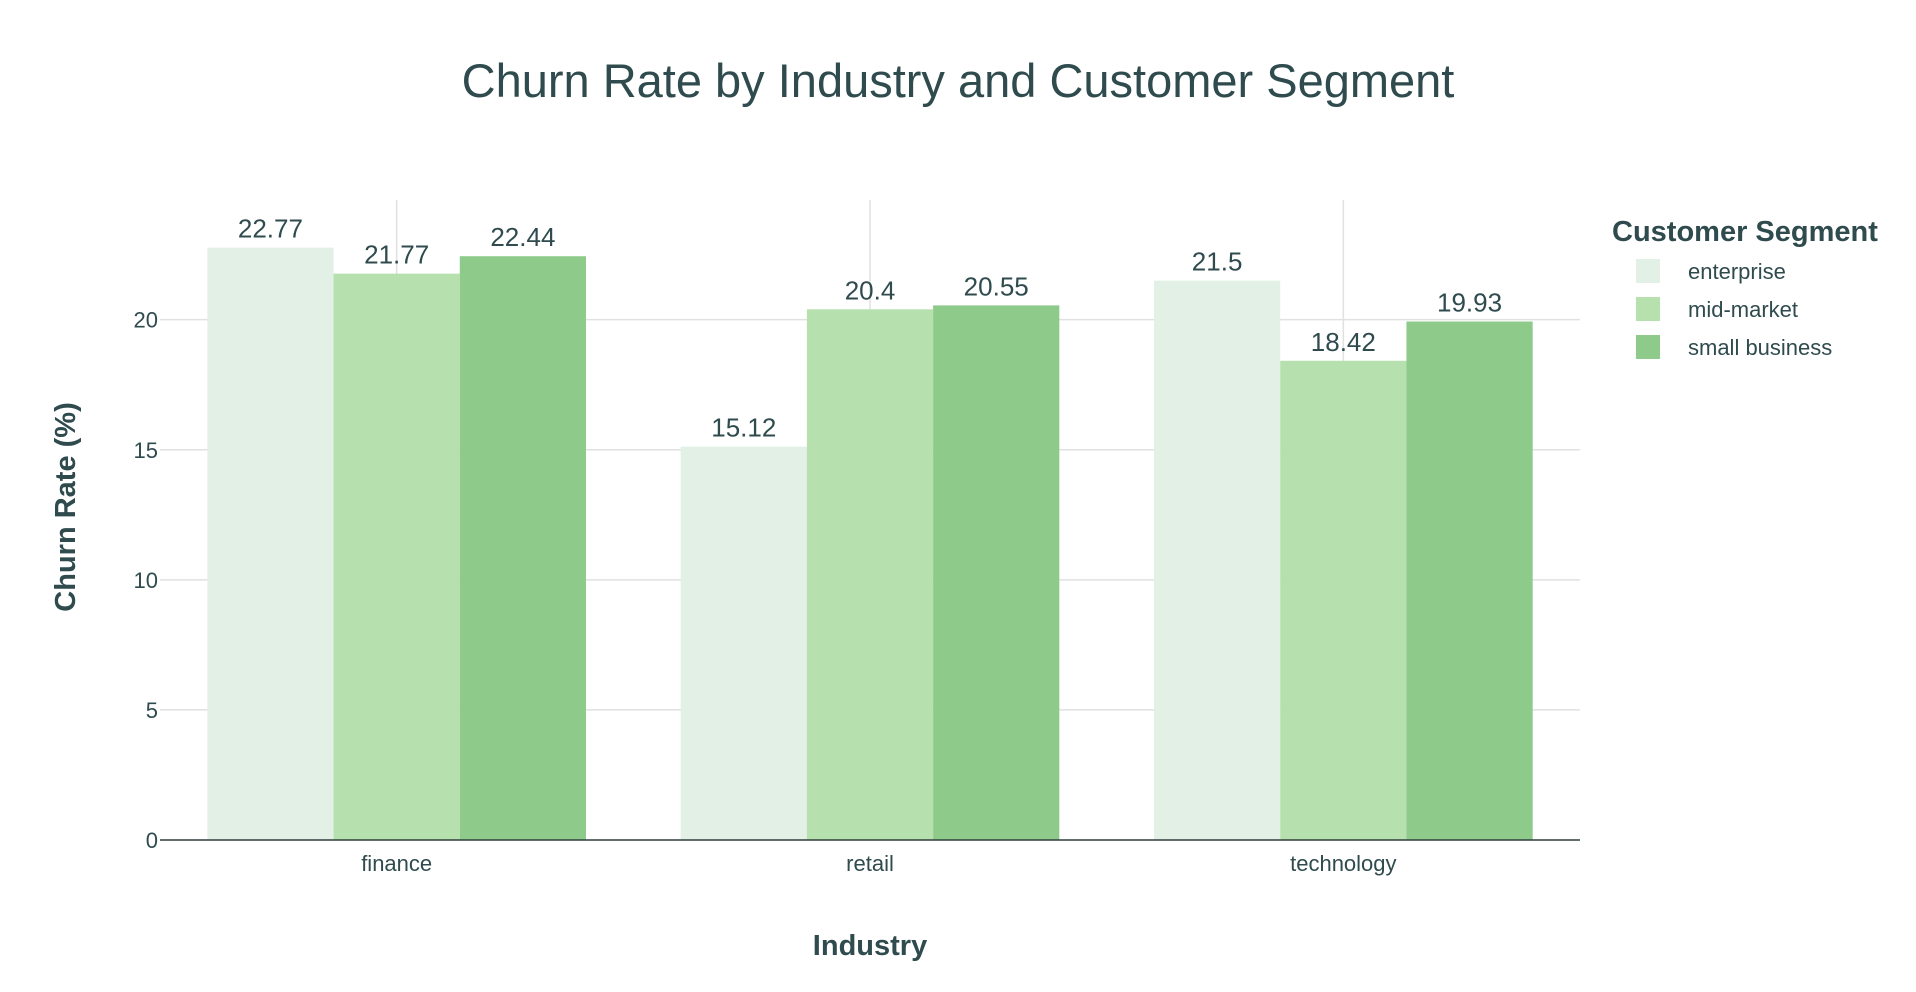 Image resolution: width=1916 pixels, height=992 pixels. What do you see at coordinates (1648, 309) in the screenshot?
I see `legend-swatch-mid-market` at bounding box center [1648, 309].